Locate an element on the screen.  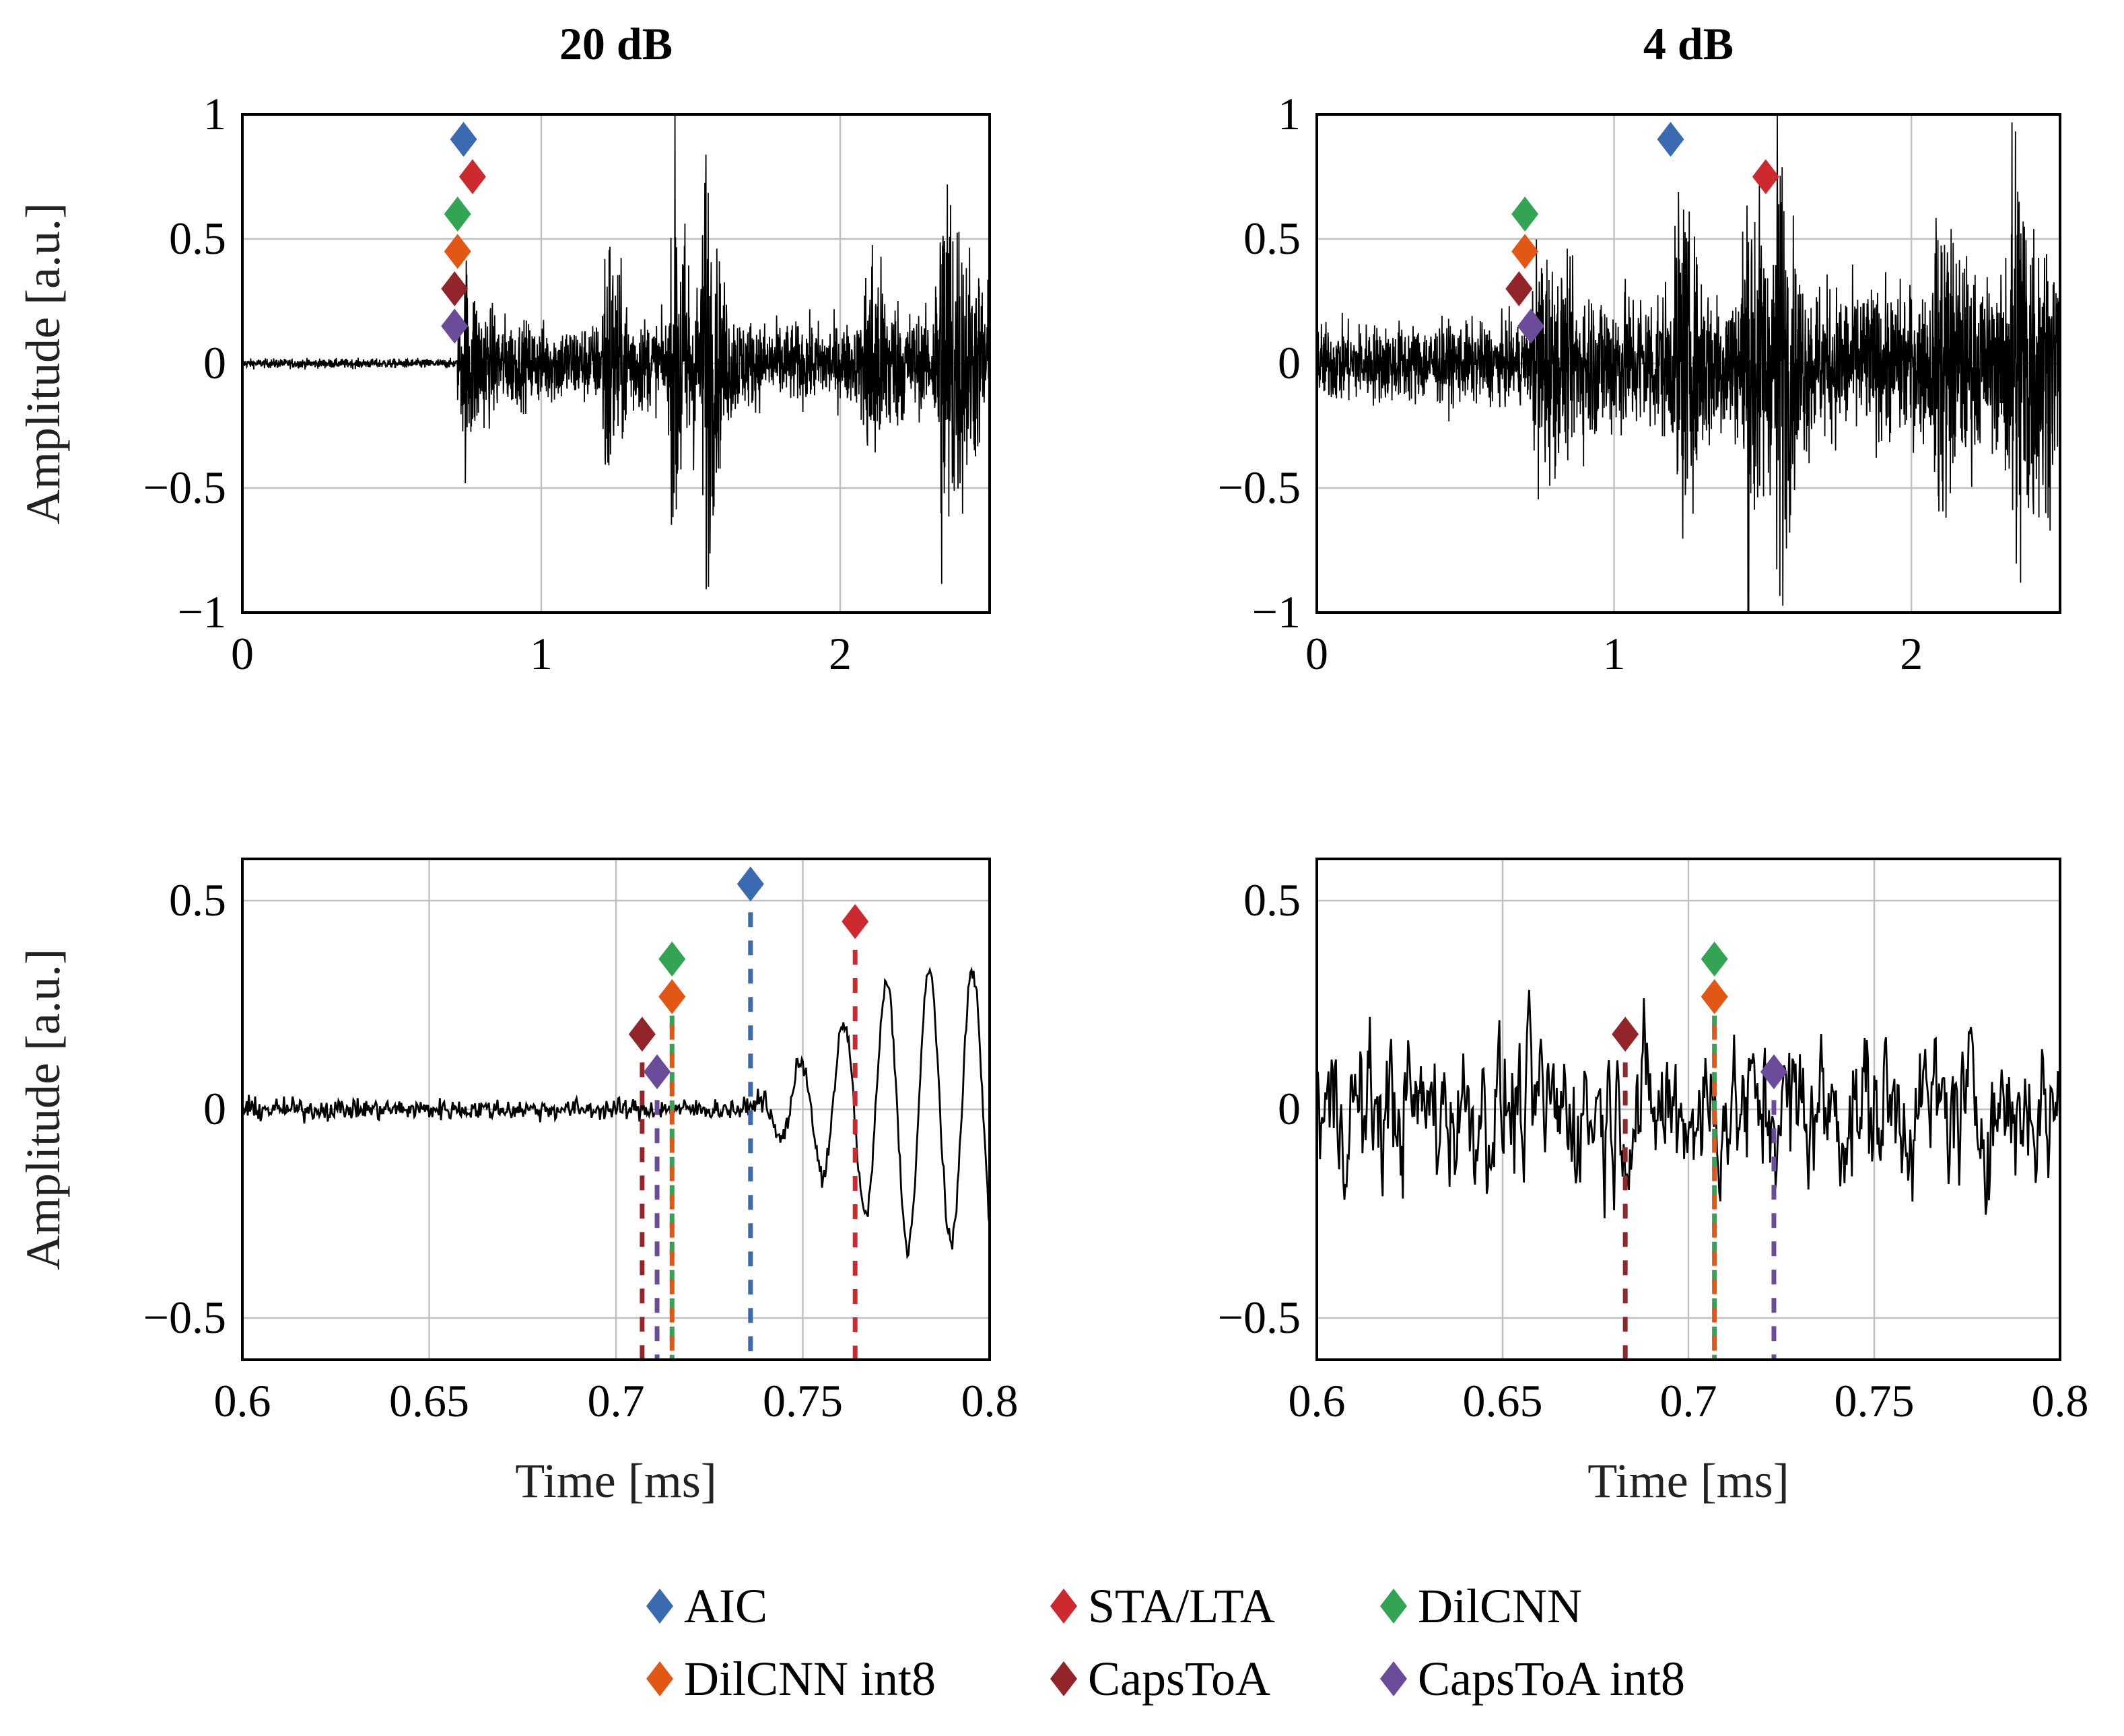
legend-label: CapsToA is located at coordinates (1179, 1679).